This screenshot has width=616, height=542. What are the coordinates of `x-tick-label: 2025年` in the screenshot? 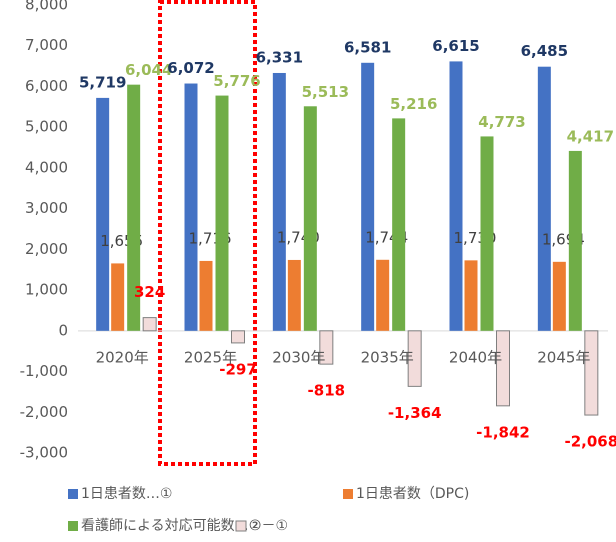 It's located at (210, 358).